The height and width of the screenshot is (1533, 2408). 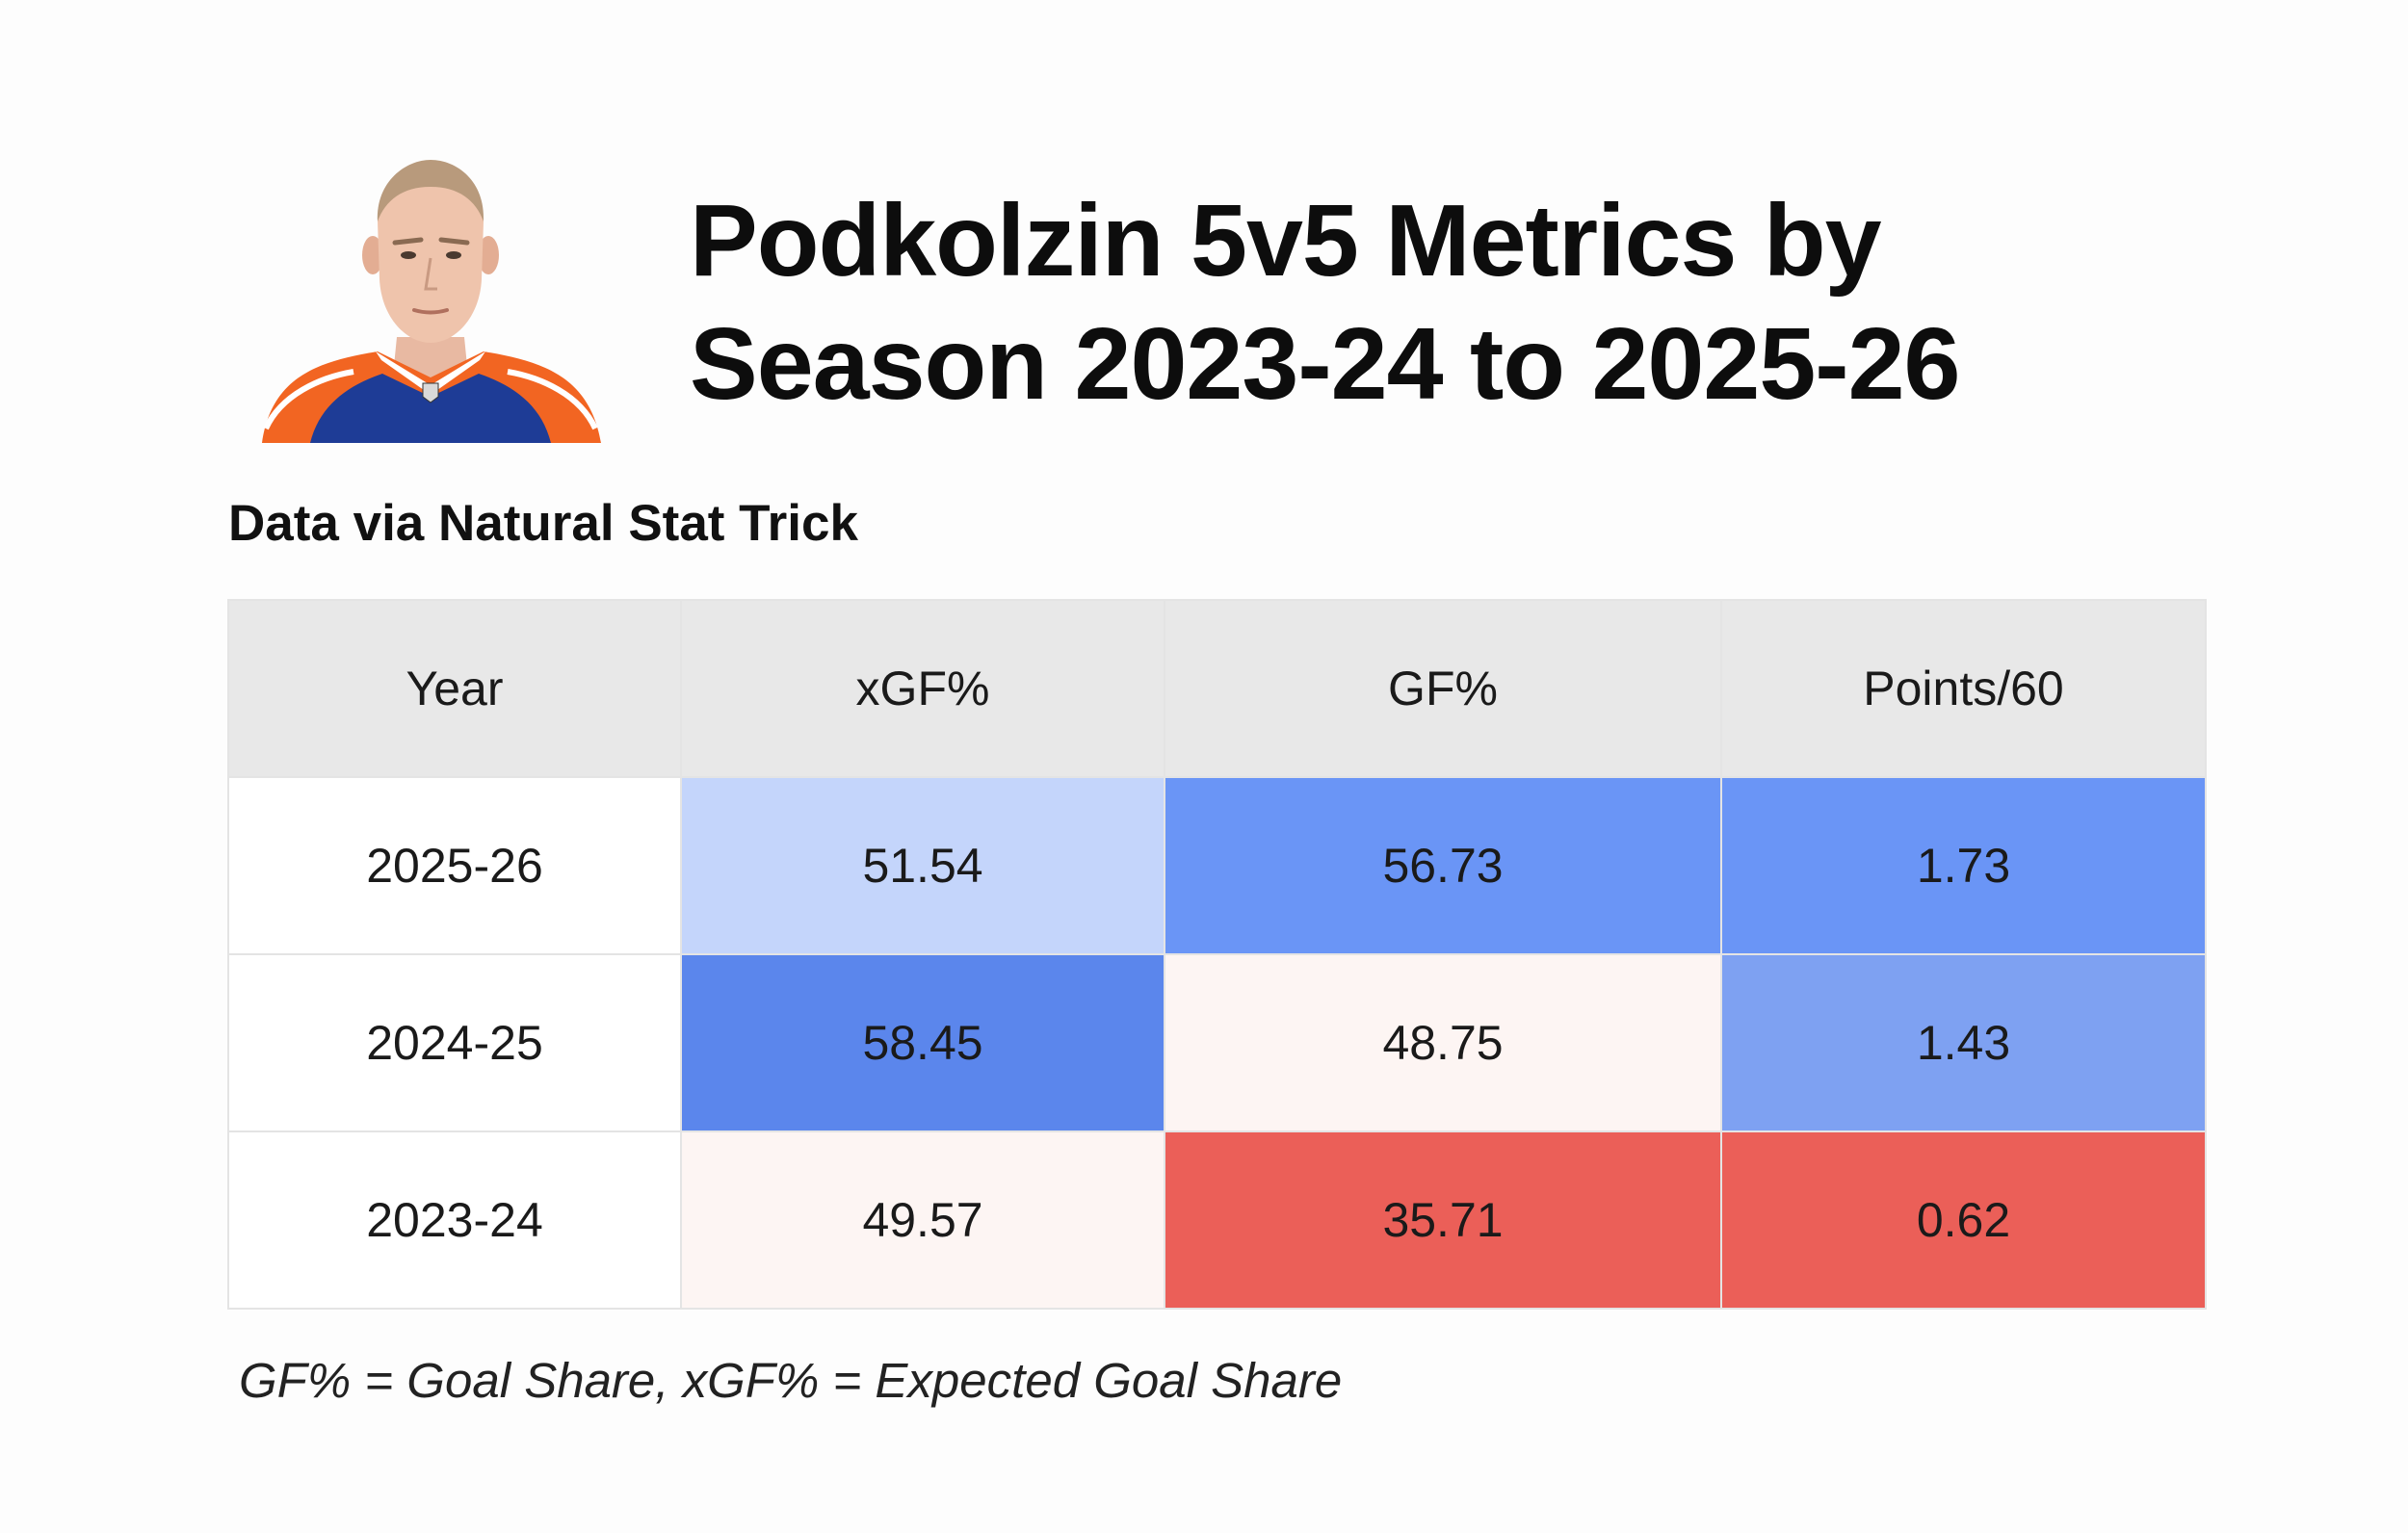 I want to click on table-header-row: Year xGF% GF% Points/60, so click(x=1217, y=688).